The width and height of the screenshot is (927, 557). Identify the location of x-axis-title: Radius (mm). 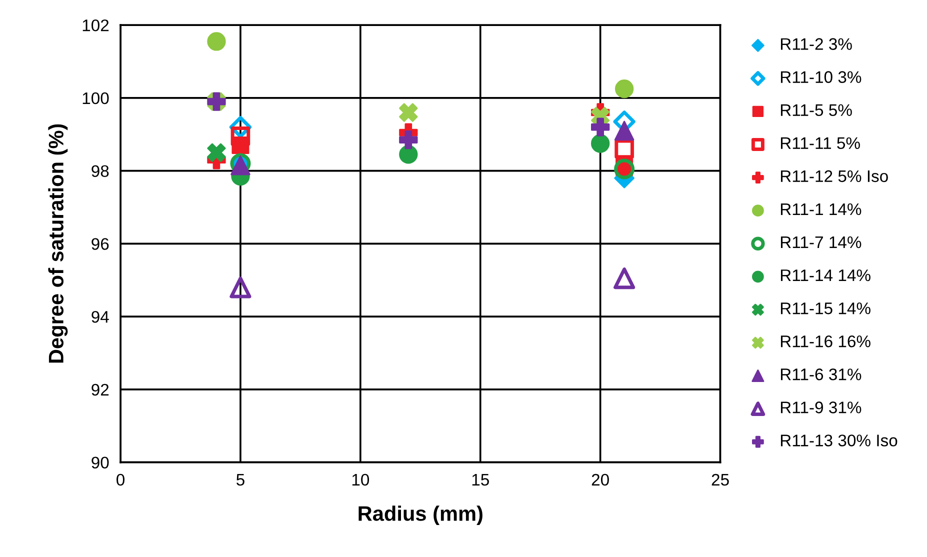
(420, 516).